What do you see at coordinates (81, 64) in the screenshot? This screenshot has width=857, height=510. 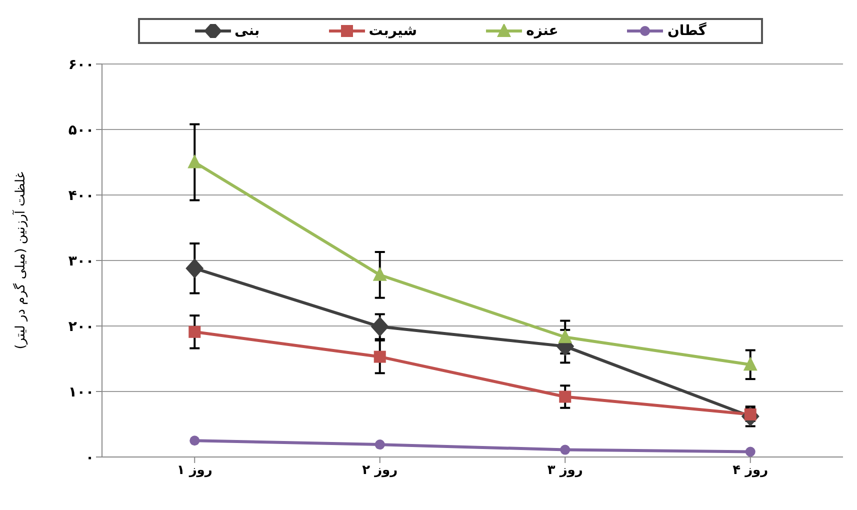 I see `y-tick-label: ۶۰۰` at bounding box center [81, 64].